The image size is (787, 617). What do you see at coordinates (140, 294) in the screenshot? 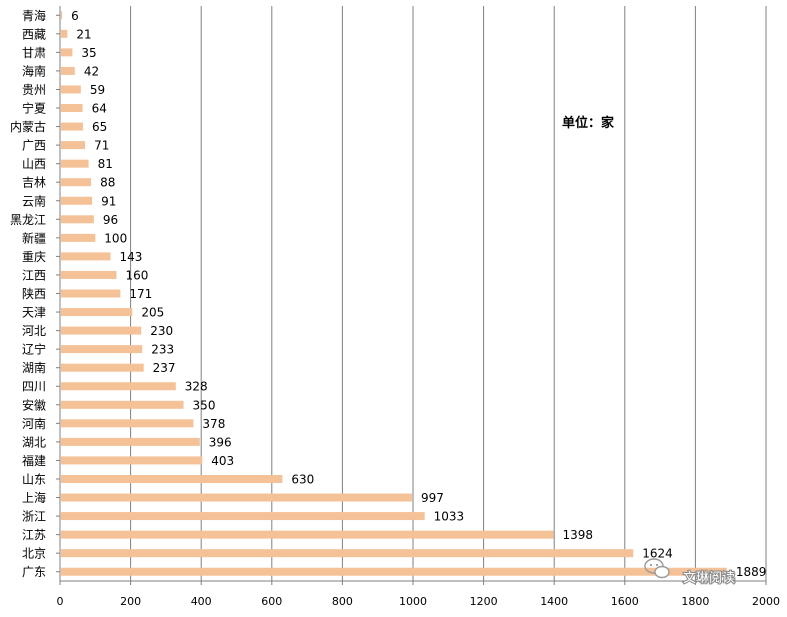
I see `data-label: 171` at bounding box center [140, 294].